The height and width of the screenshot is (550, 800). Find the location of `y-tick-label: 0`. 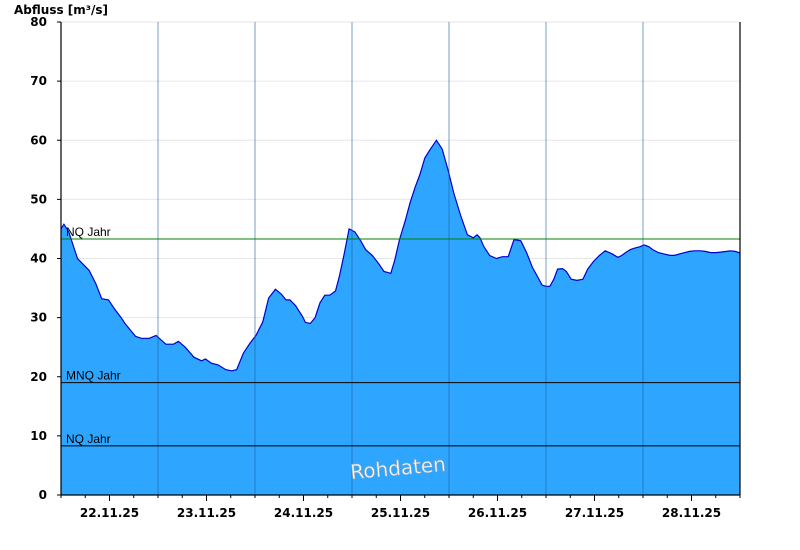

y-tick-label: 0 is located at coordinates (43, 495).